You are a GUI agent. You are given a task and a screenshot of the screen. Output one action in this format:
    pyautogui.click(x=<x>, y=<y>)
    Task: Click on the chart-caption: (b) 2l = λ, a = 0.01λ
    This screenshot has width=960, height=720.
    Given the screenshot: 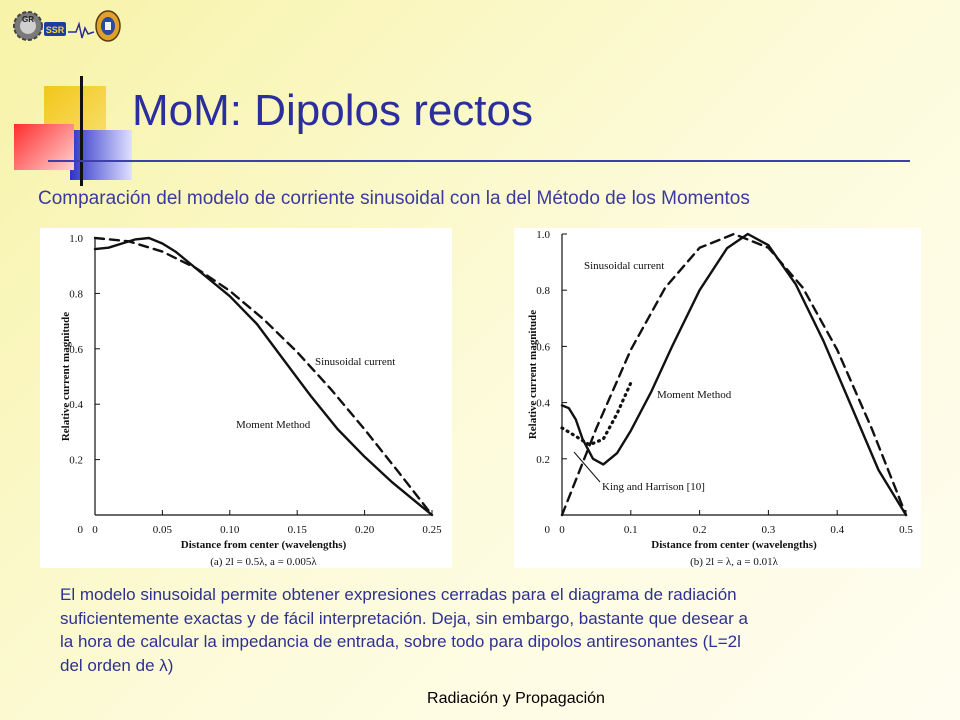 What is the action you would take?
    pyautogui.click(x=734, y=562)
    